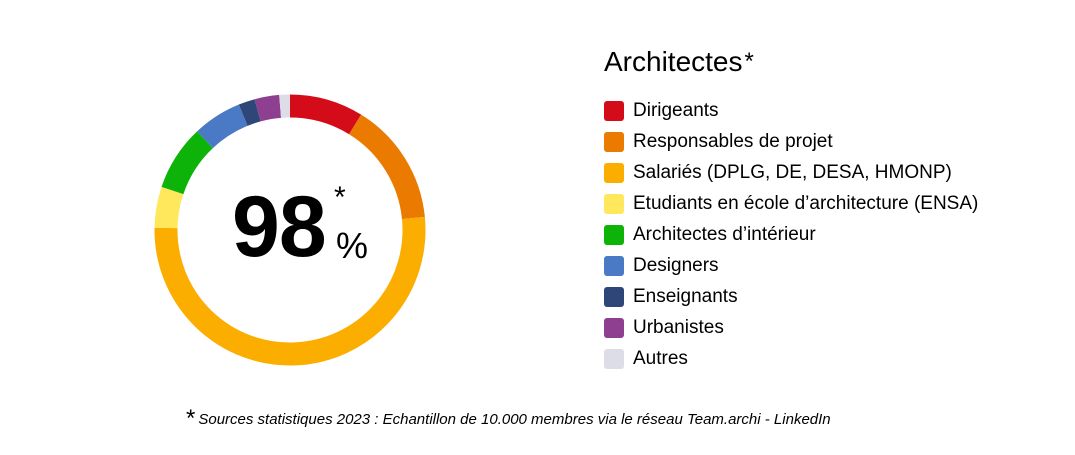 The width and height of the screenshot is (1075, 455). I want to click on center-percentage-value: 98, so click(279, 227).